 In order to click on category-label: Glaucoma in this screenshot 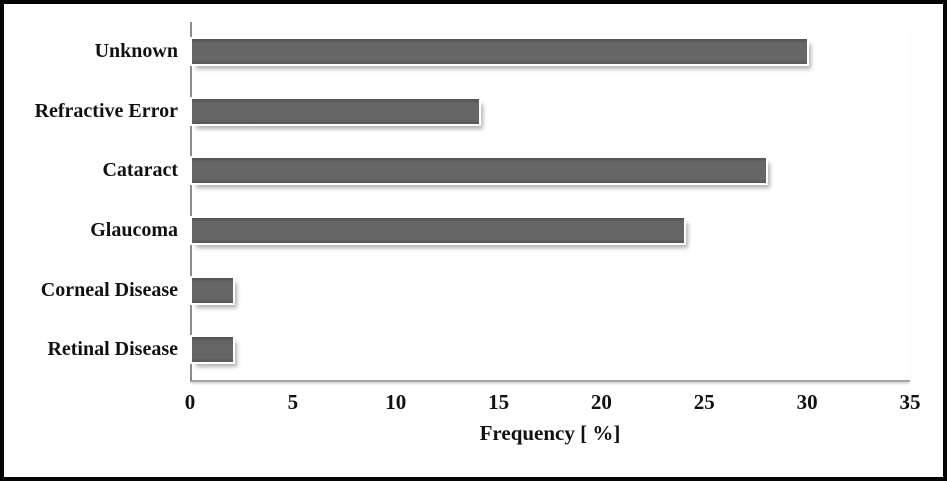, I will do `click(134, 230)`.